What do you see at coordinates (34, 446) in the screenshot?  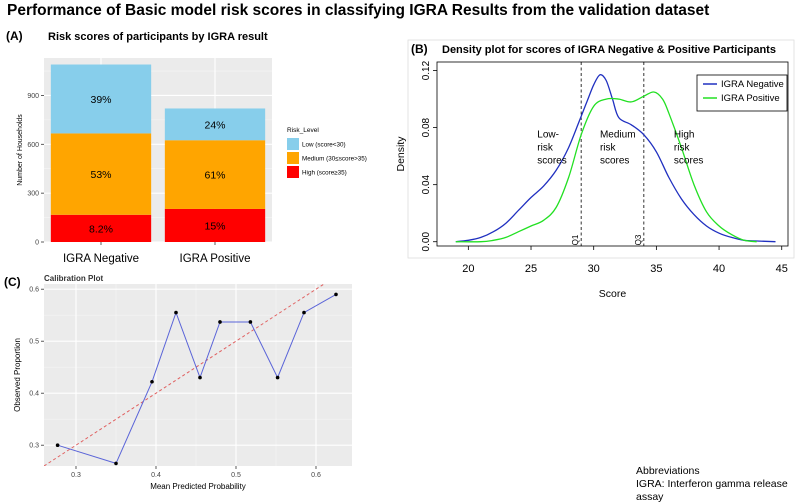 I see `panel-c-ytick-label: 0.3` at bounding box center [34, 446].